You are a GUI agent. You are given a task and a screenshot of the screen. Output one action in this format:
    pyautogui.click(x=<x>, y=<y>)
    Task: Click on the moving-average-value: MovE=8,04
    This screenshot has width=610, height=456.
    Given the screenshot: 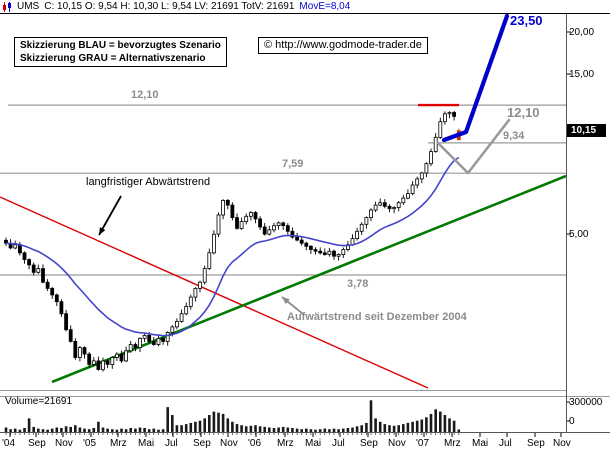 What is the action you would take?
    pyautogui.click(x=325, y=6)
    